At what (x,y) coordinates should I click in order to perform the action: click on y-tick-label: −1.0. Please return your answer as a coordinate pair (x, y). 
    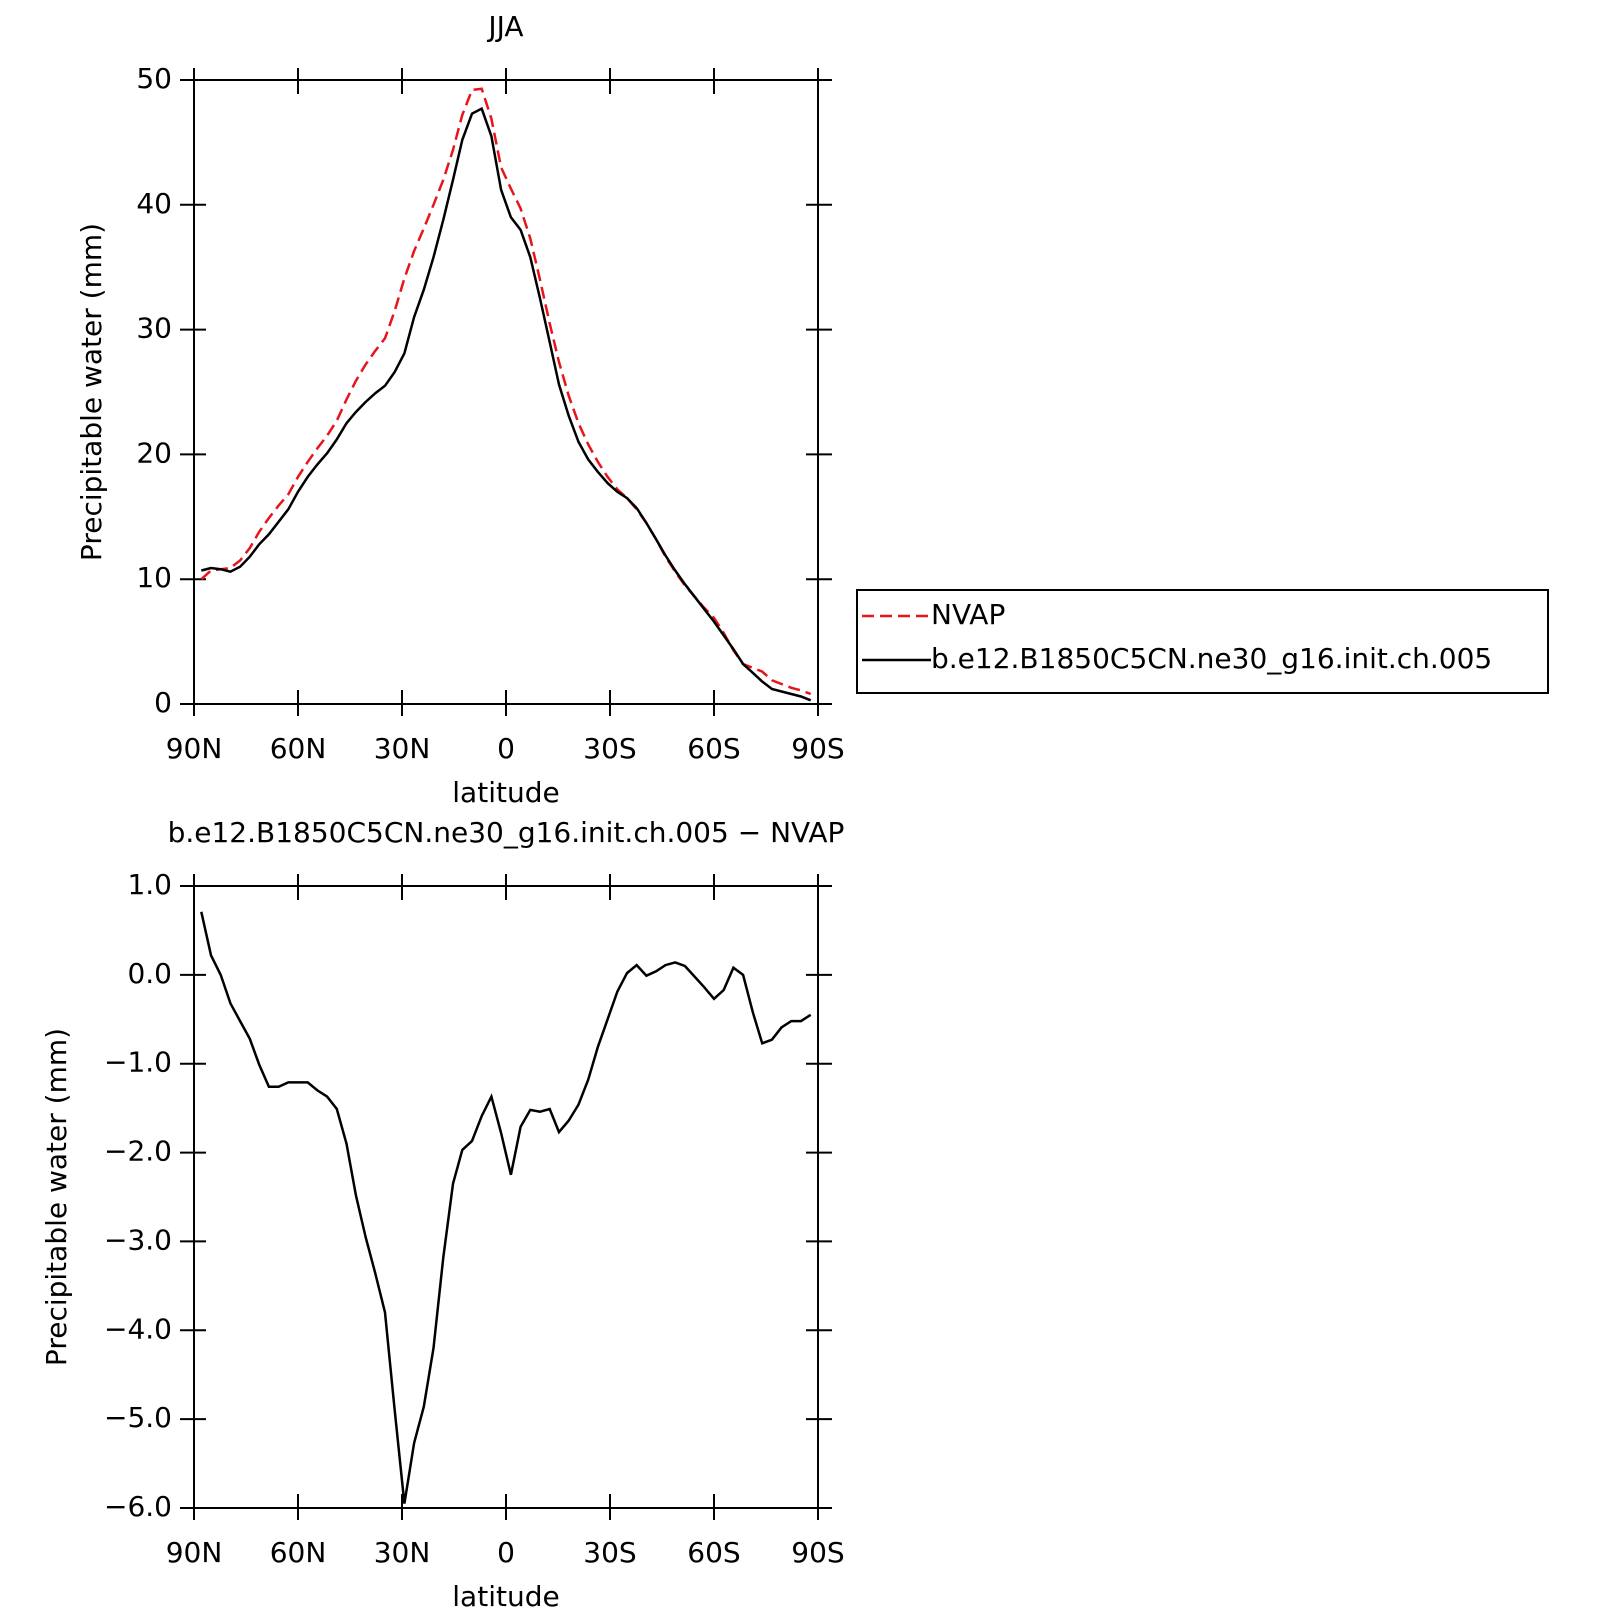
    Looking at the image, I should click on (138, 1062).